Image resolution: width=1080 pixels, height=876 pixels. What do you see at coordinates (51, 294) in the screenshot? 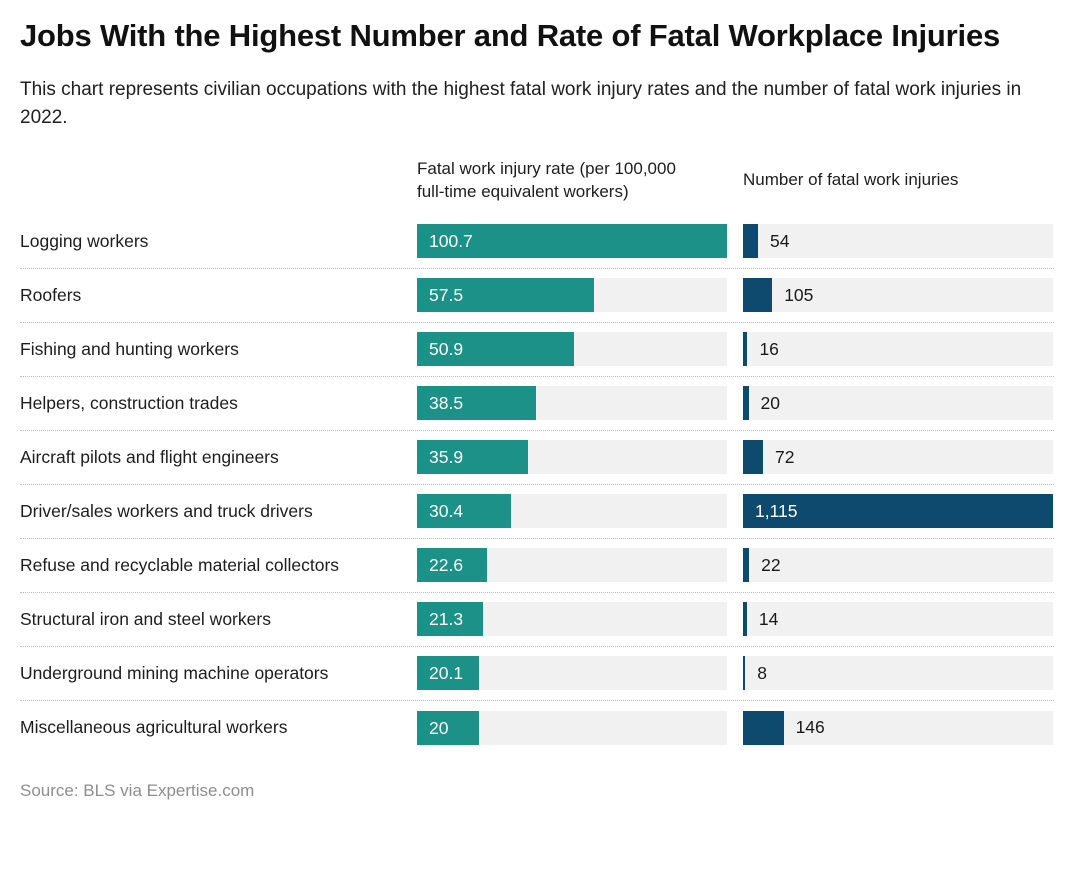
I see `occupation-label: Roofers` at bounding box center [51, 294].